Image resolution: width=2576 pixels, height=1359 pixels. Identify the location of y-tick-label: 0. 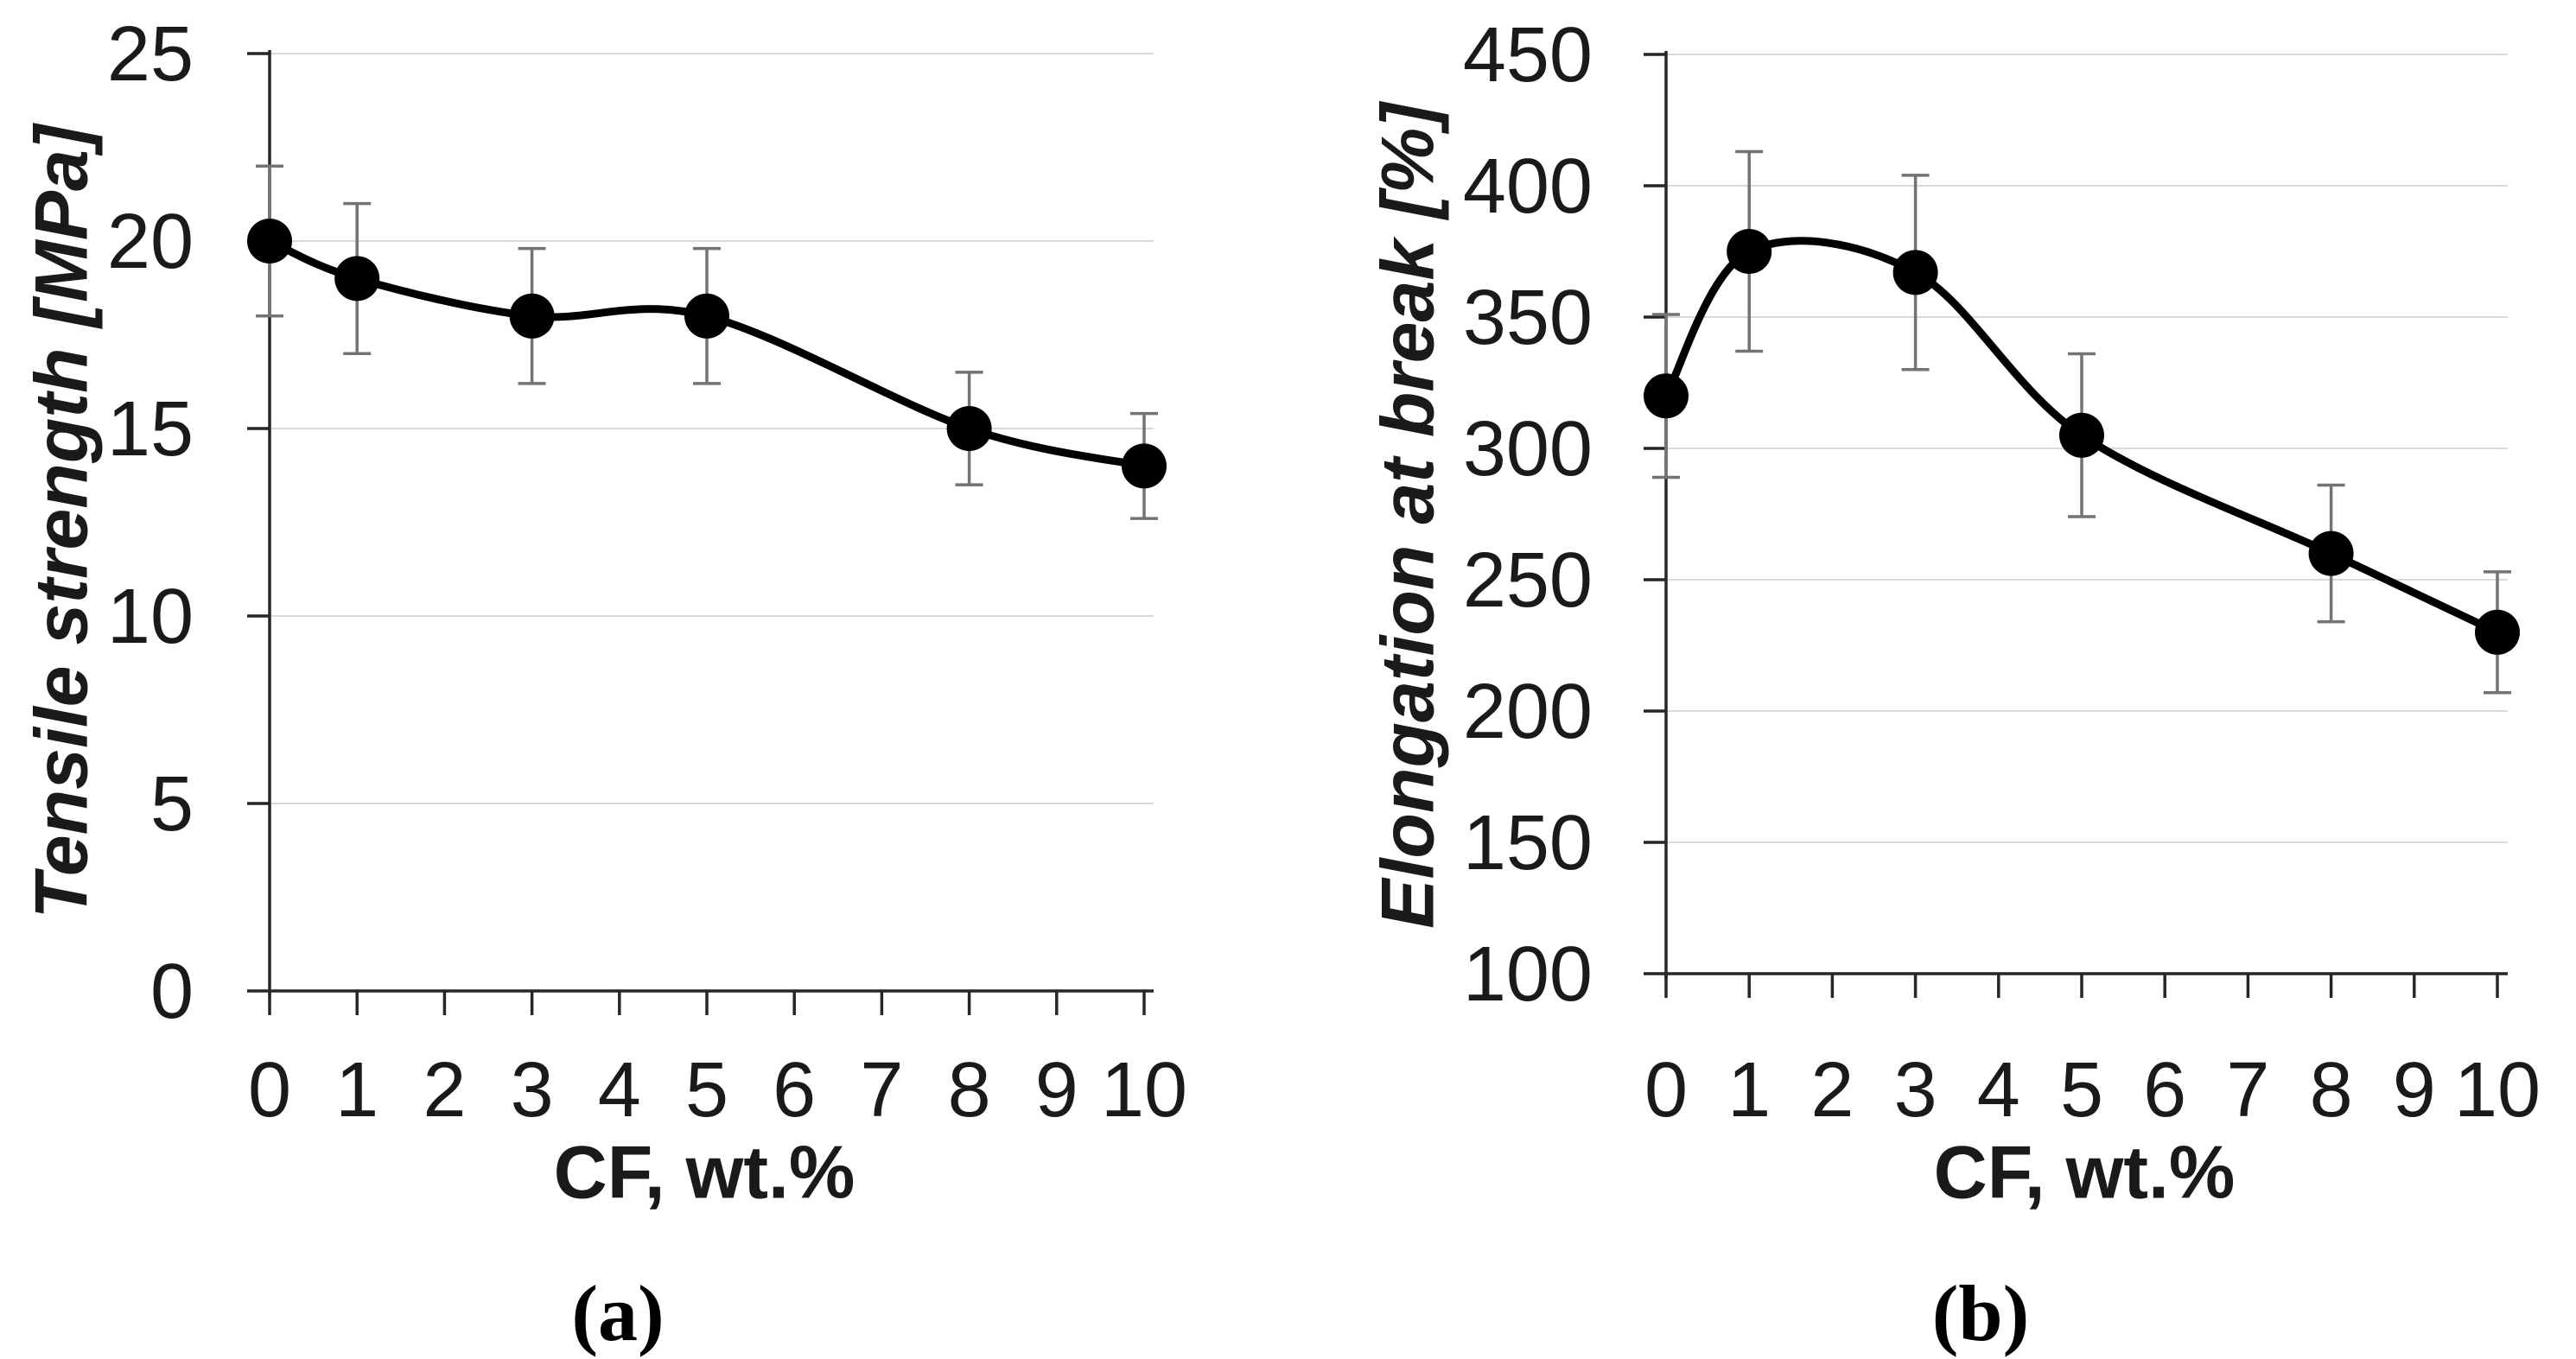
(172, 992).